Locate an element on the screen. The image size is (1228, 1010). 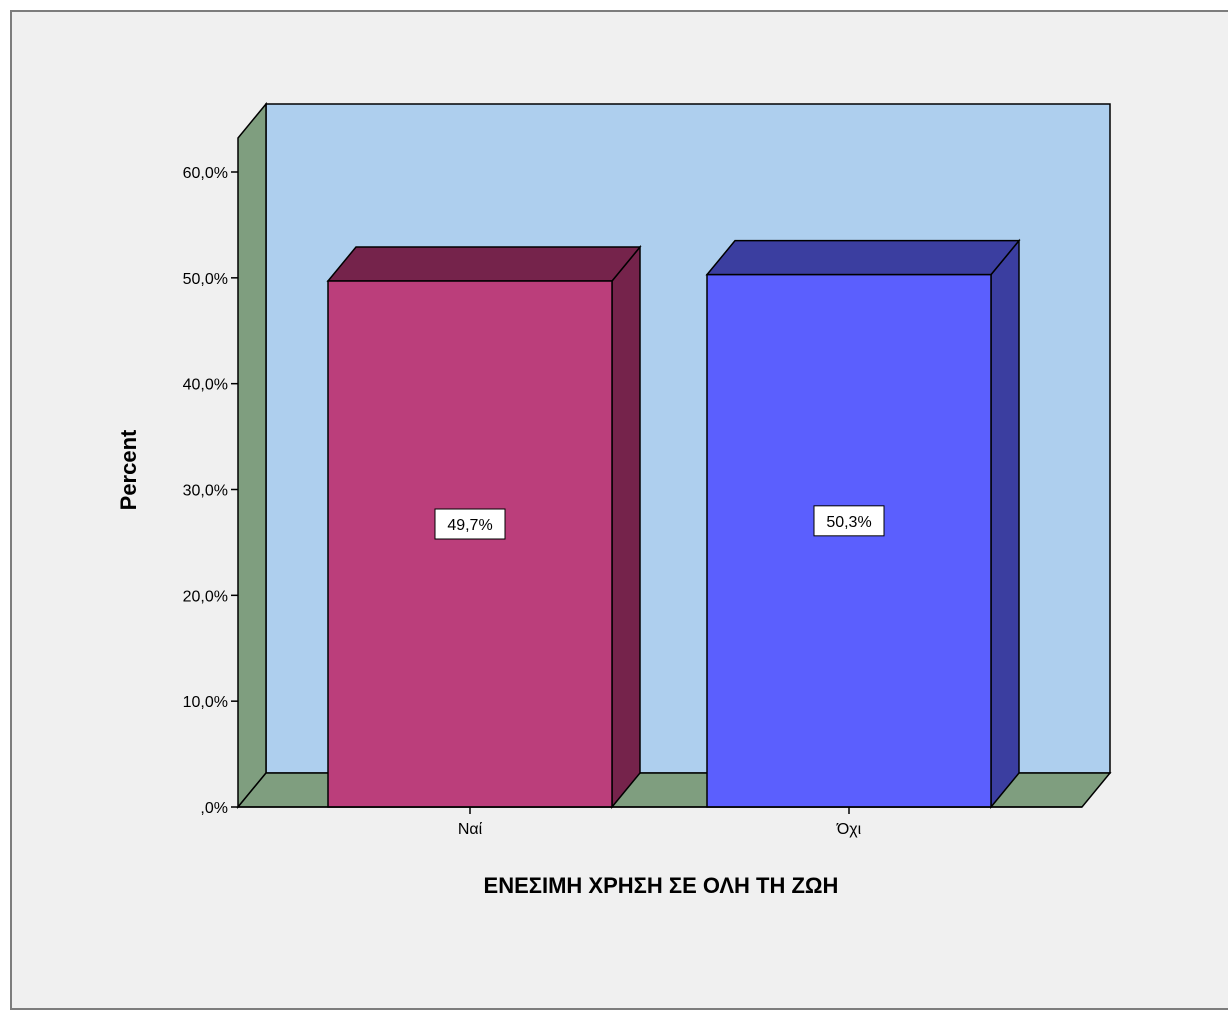
y-axis-title: Percent is located at coordinates (128, 469).